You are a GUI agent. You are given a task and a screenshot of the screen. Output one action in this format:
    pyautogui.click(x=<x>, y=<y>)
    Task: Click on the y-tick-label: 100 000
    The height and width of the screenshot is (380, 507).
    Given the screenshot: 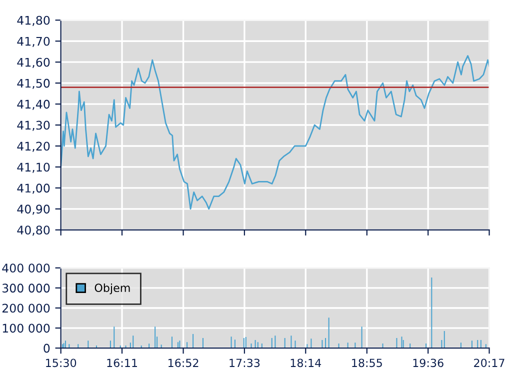 What is the action you would take?
    pyautogui.click(x=26, y=328)
    